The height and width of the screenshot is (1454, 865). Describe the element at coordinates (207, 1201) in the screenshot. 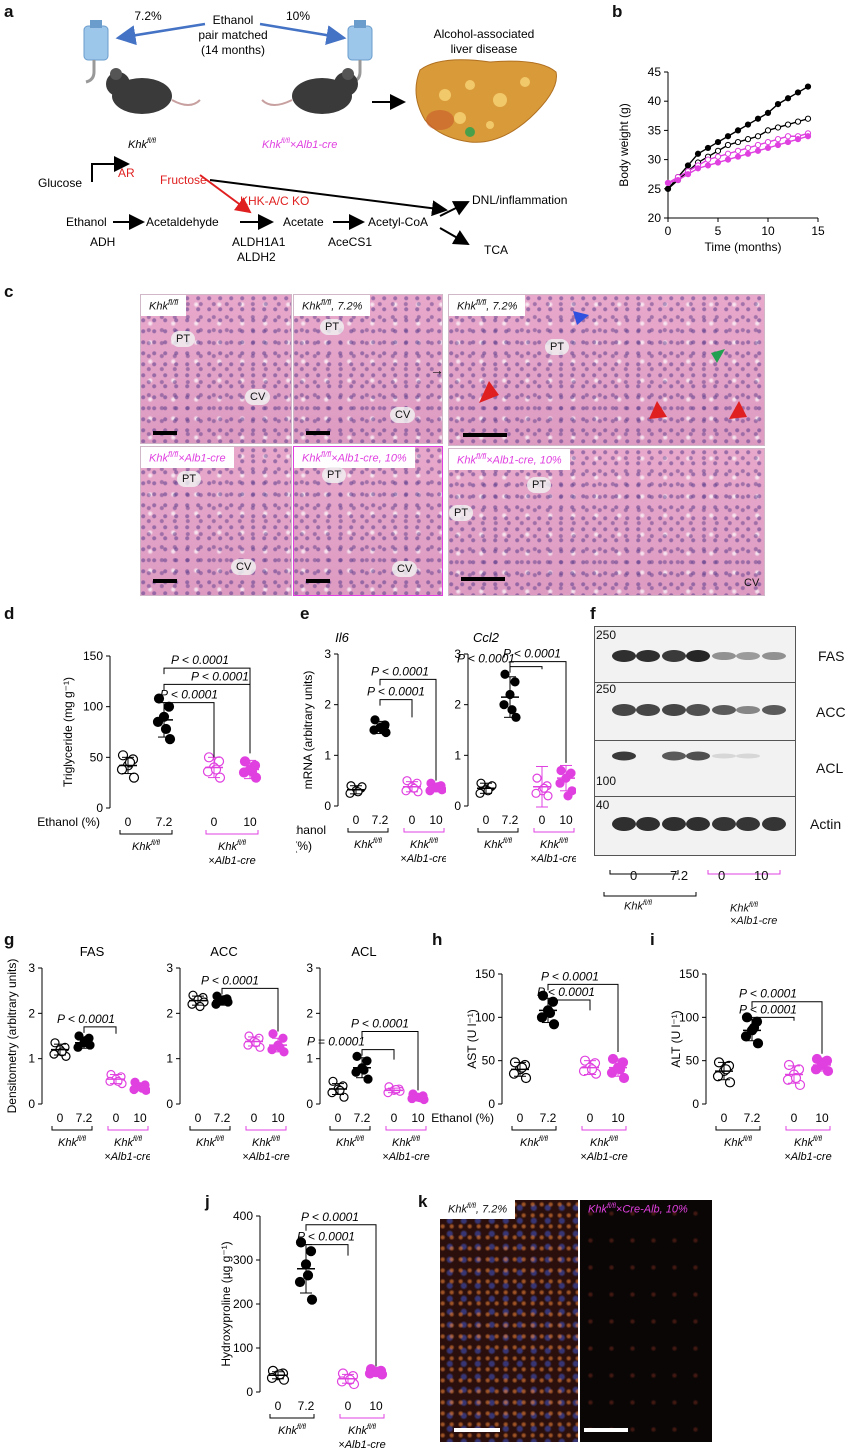

I see `panel-letter-j: j` at that location.